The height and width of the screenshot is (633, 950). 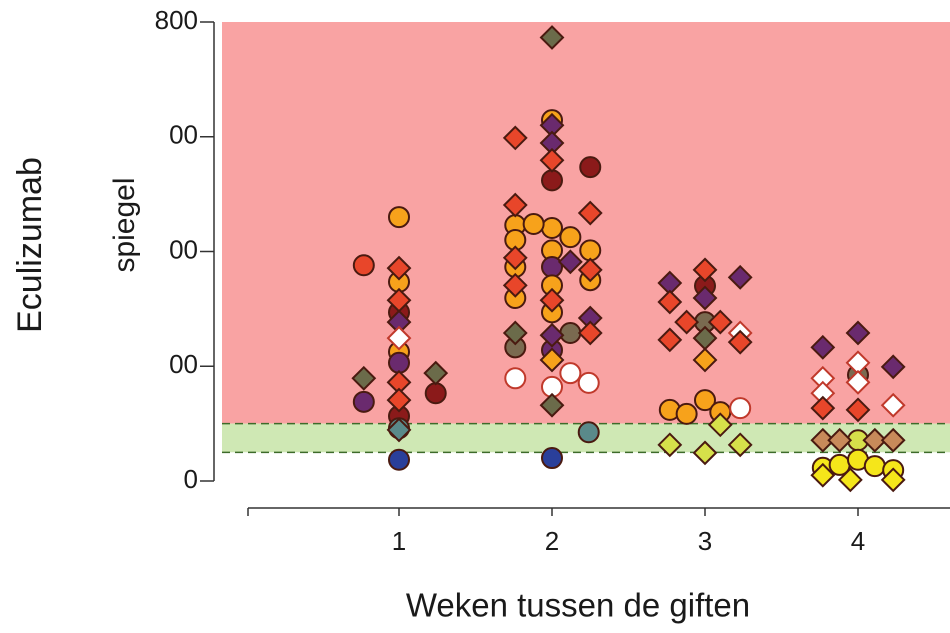 I want to click on y-axis-label: Eculizumab, so click(x=30, y=245).